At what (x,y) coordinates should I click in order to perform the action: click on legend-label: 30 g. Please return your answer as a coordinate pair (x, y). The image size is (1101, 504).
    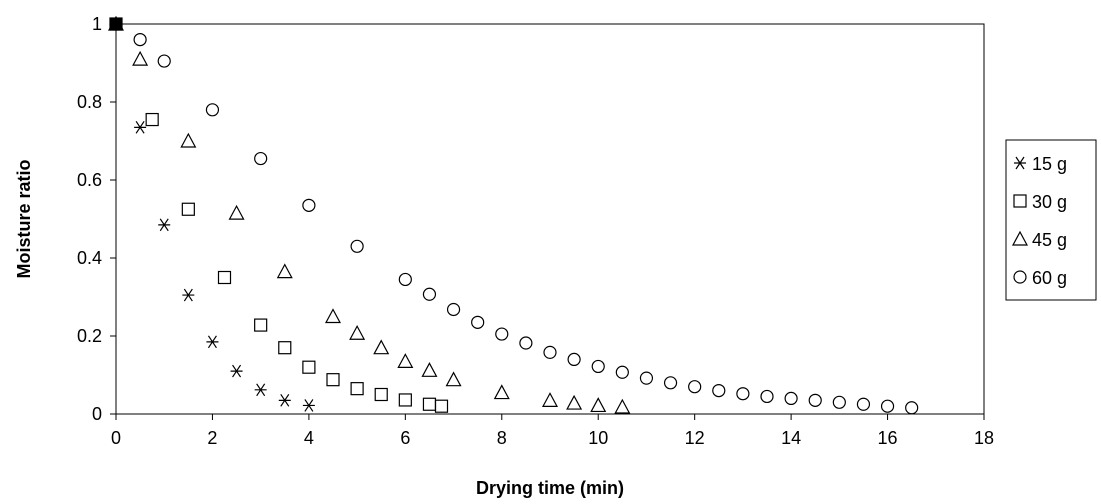
    Looking at the image, I should click on (1049, 202).